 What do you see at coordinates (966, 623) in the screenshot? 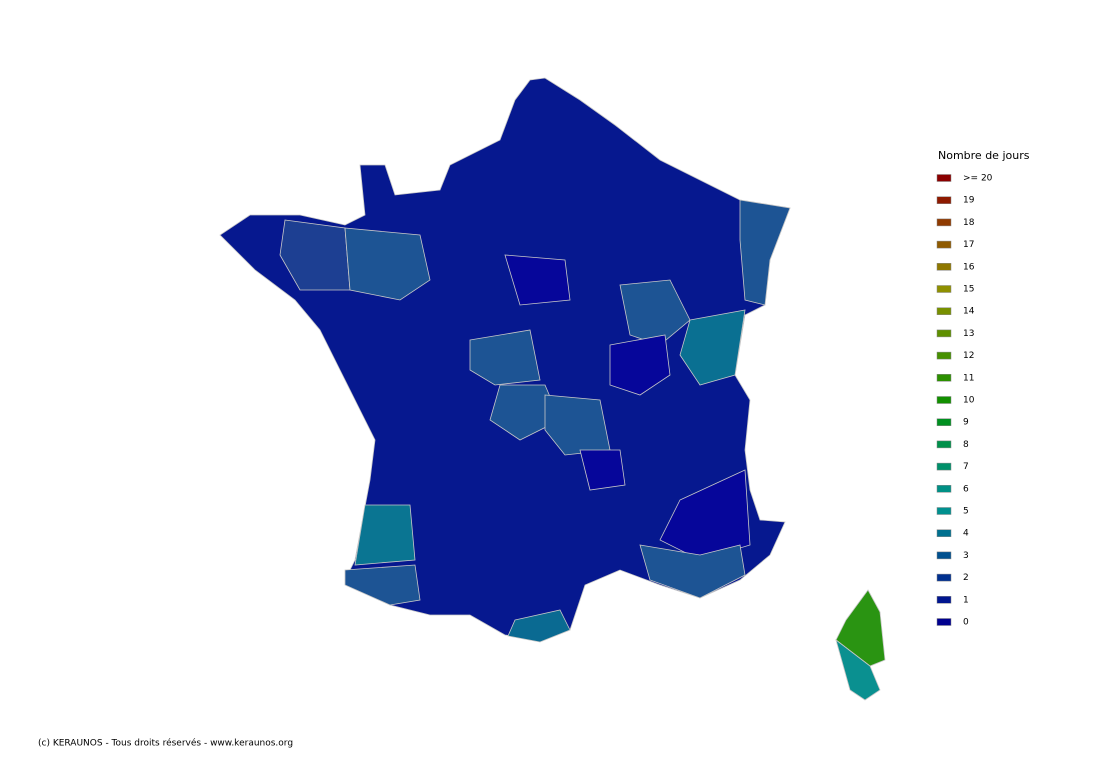
I see `legend-label: 0` at bounding box center [966, 623].